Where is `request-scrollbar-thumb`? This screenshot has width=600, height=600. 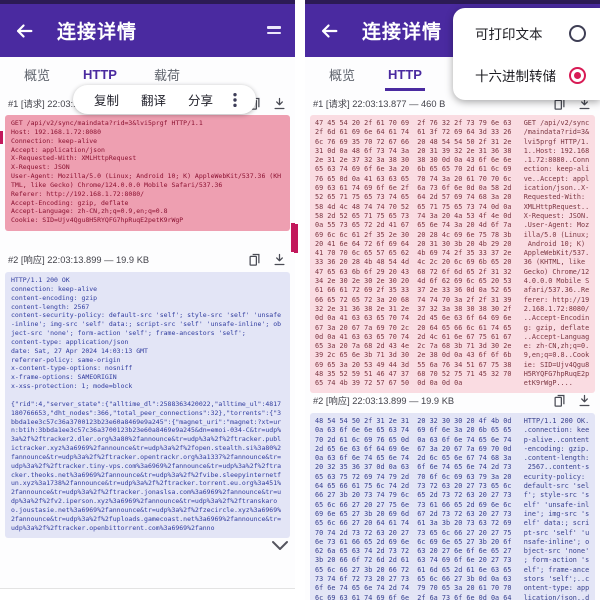
request-scrollbar-thumb is located at coordinates (293, 237).